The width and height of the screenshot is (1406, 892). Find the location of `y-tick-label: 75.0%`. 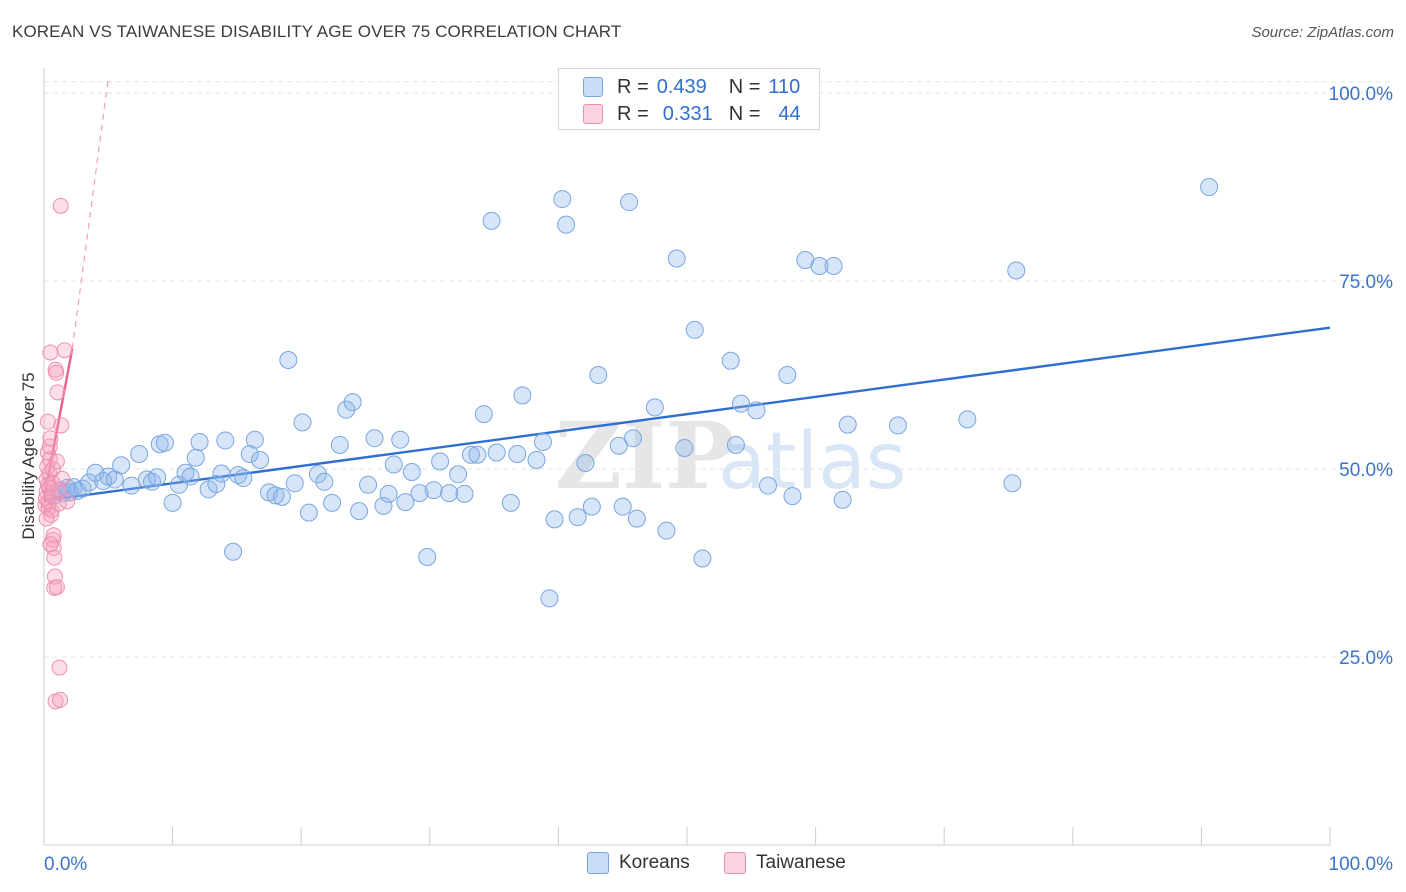

y-tick-label: 75.0% is located at coordinates (1366, 282).